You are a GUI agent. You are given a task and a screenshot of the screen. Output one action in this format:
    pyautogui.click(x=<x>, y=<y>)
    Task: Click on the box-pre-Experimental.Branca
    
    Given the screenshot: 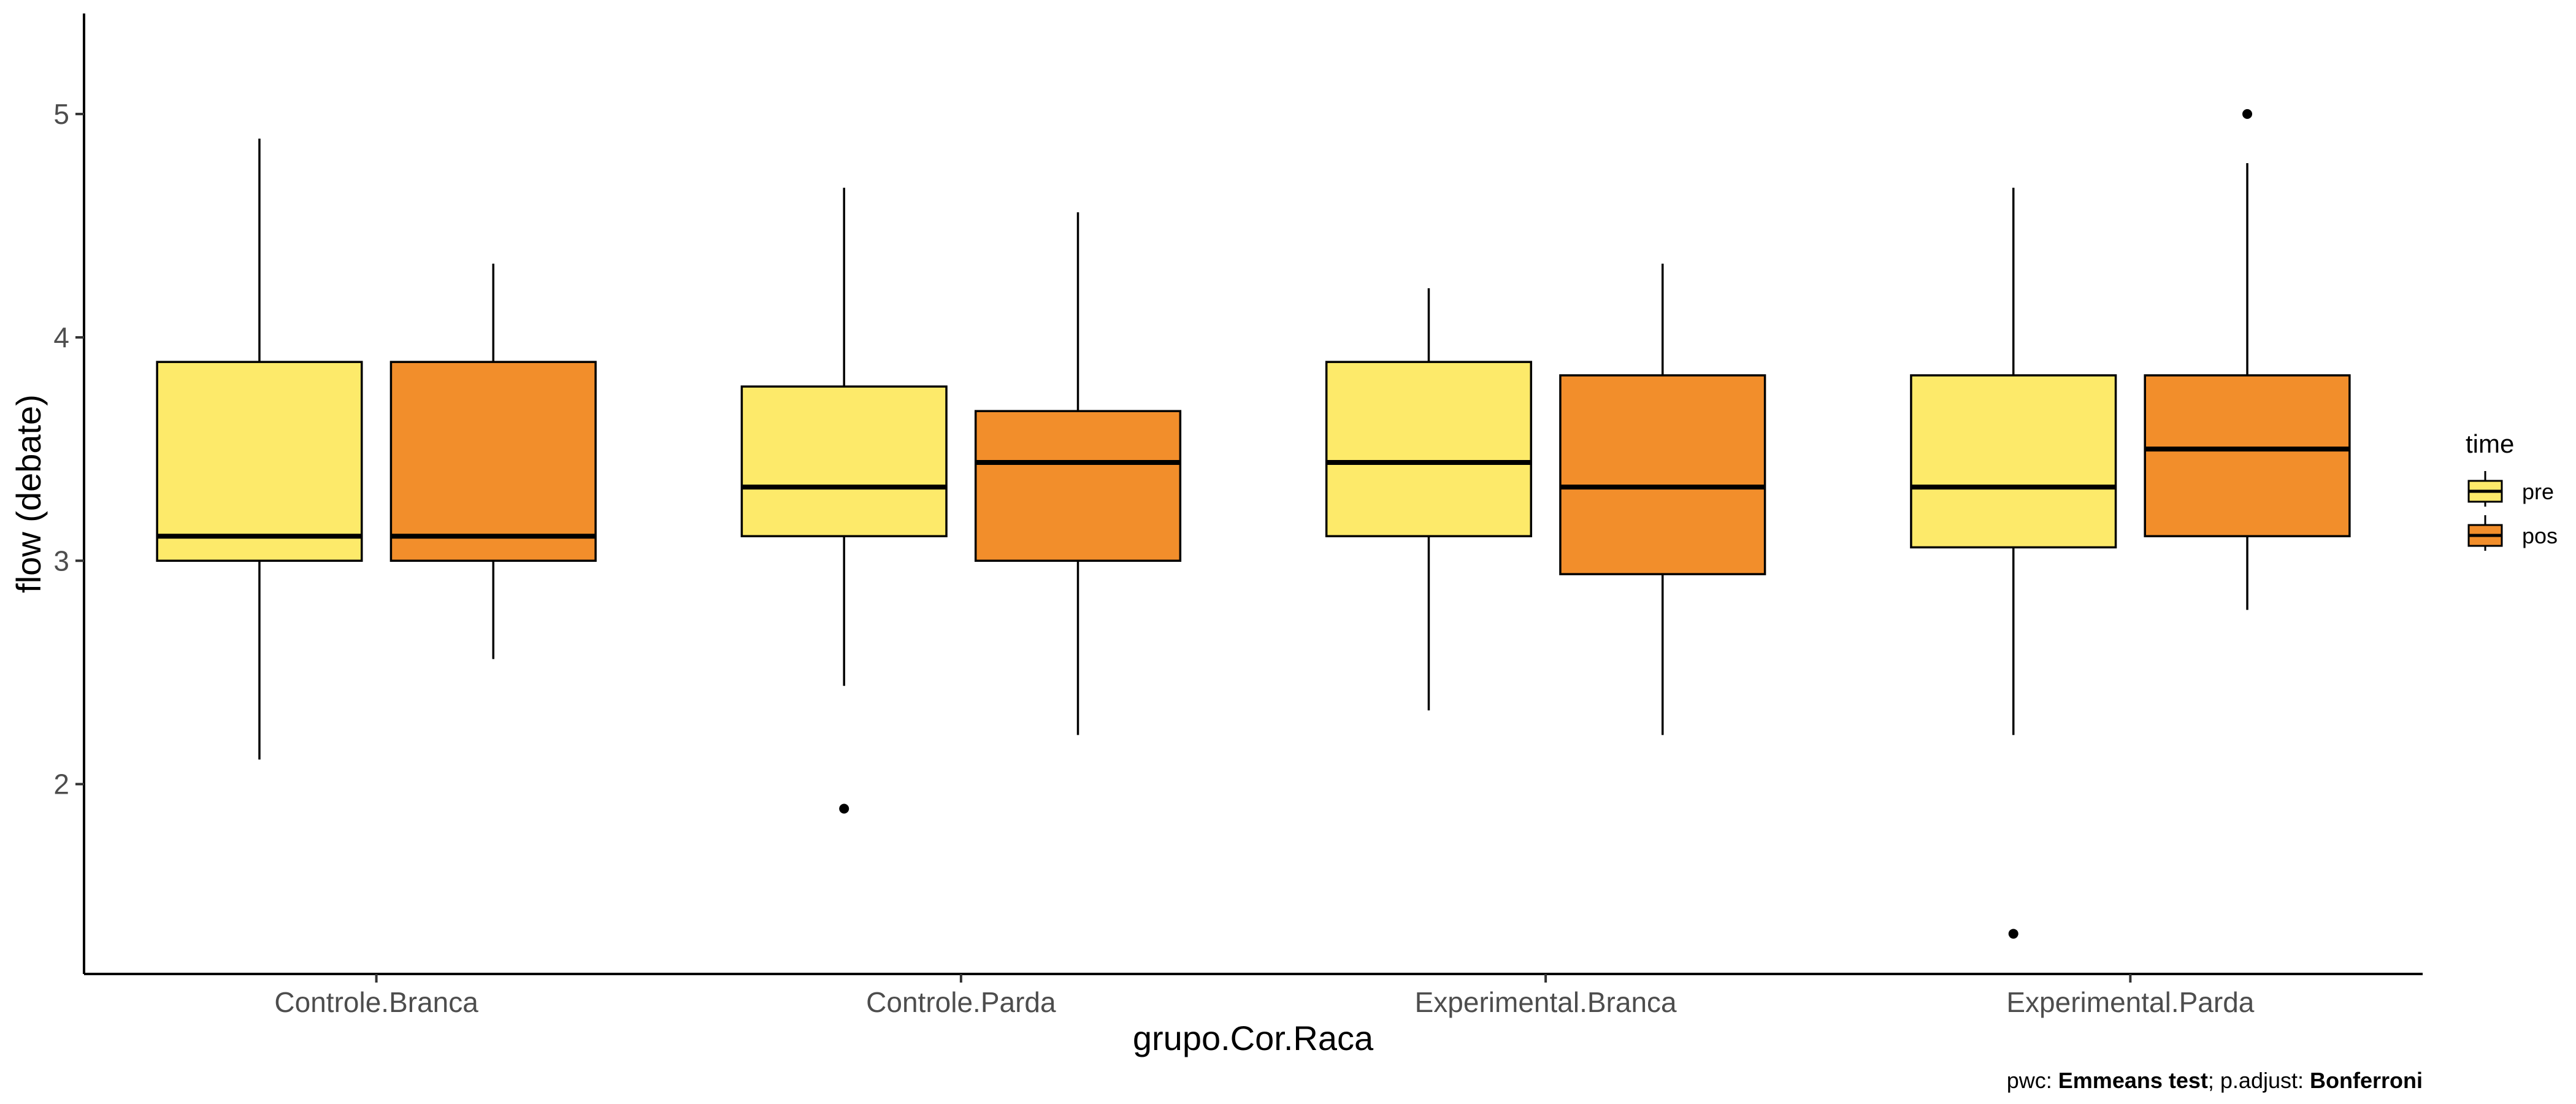 What is the action you would take?
    pyautogui.click(x=1429, y=499)
    